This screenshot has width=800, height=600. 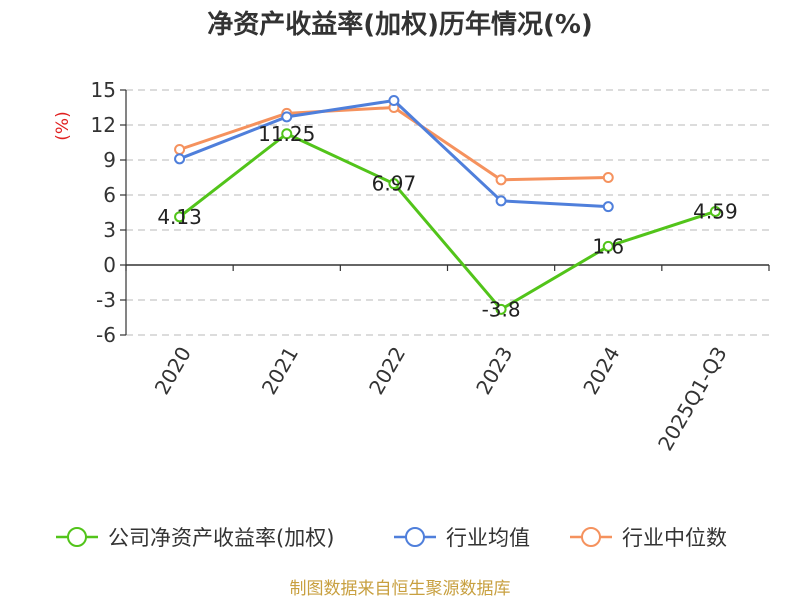 I want to click on x-tick-label: 2020, so click(x=173, y=371).